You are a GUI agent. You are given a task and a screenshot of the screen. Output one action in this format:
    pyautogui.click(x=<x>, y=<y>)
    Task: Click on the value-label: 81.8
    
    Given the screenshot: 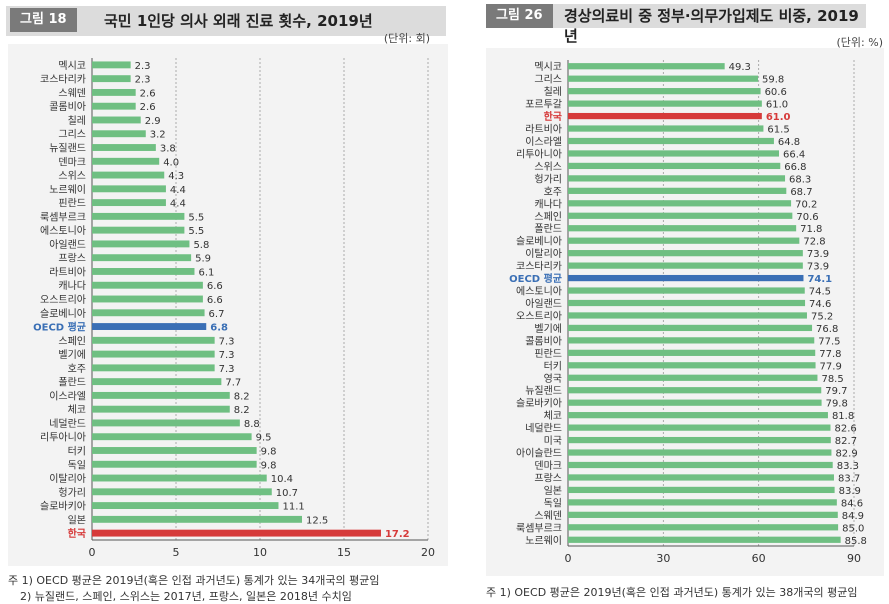 What is the action you would take?
    pyautogui.click(x=843, y=416)
    